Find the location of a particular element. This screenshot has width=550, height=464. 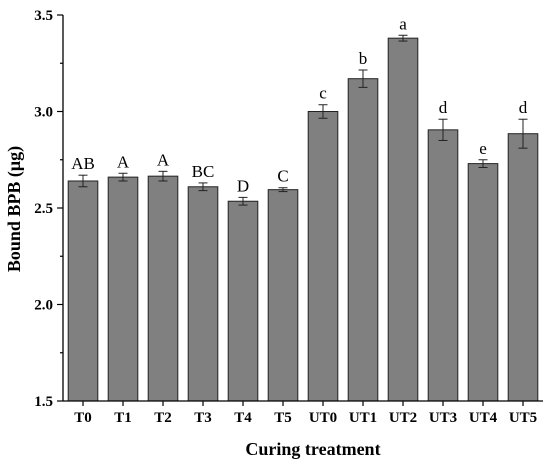

bar-ut3 is located at coordinates (443, 265).